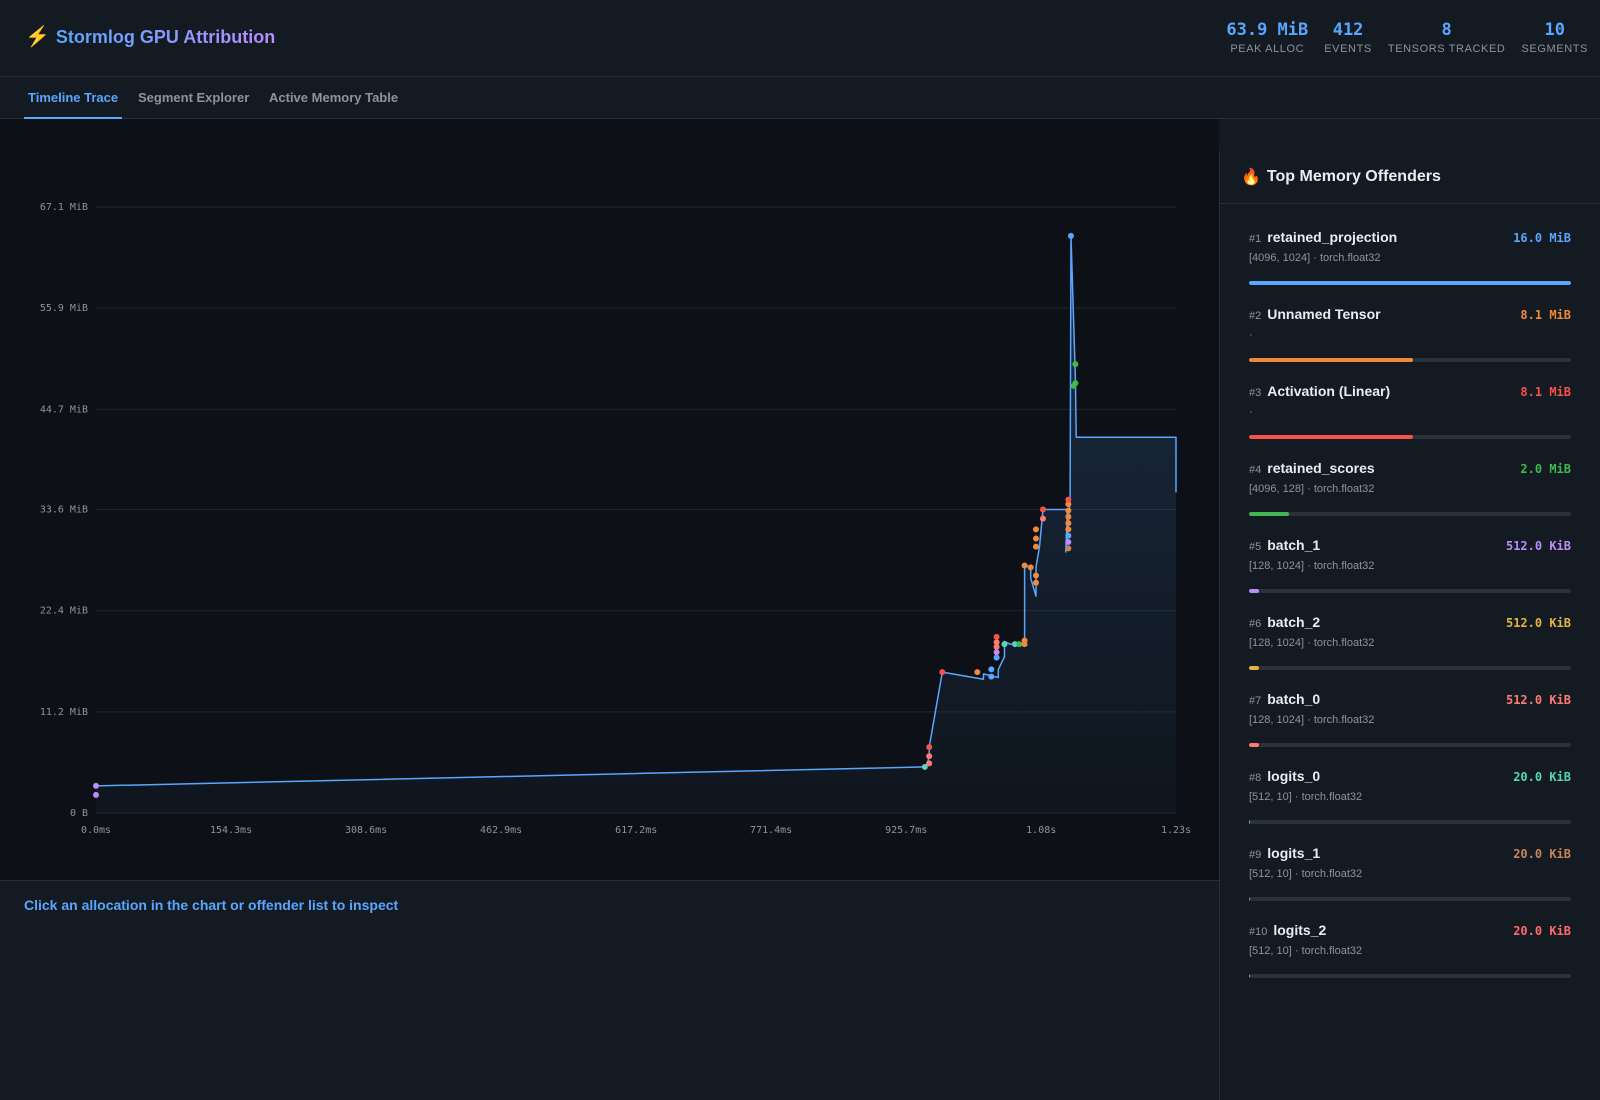 The height and width of the screenshot is (1100, 1600). What do you see at coordinates (1255, 470) in the screenshot?
I see `offender-rank: #4` at bounding box center [1255, 470].